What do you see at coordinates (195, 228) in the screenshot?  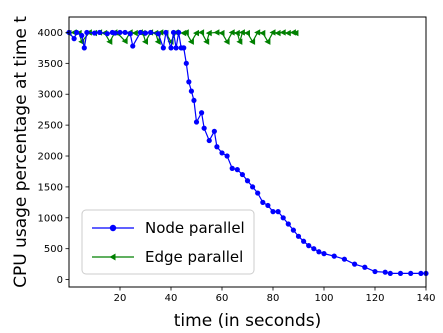 I see `legend-label-node-parallel: Node parallel` at bounding box center [195, 228].